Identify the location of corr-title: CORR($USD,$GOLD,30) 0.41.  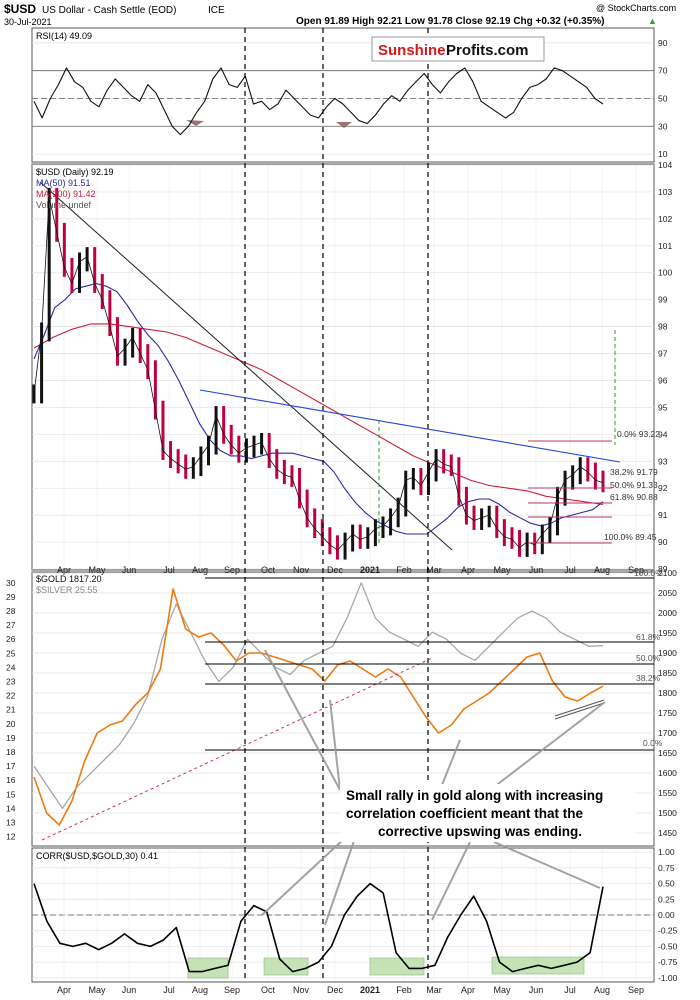
(97, 856).